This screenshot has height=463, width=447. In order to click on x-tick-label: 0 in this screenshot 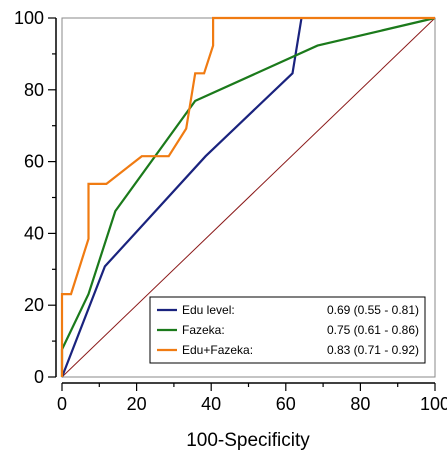, I will do `click(62, 404)`.